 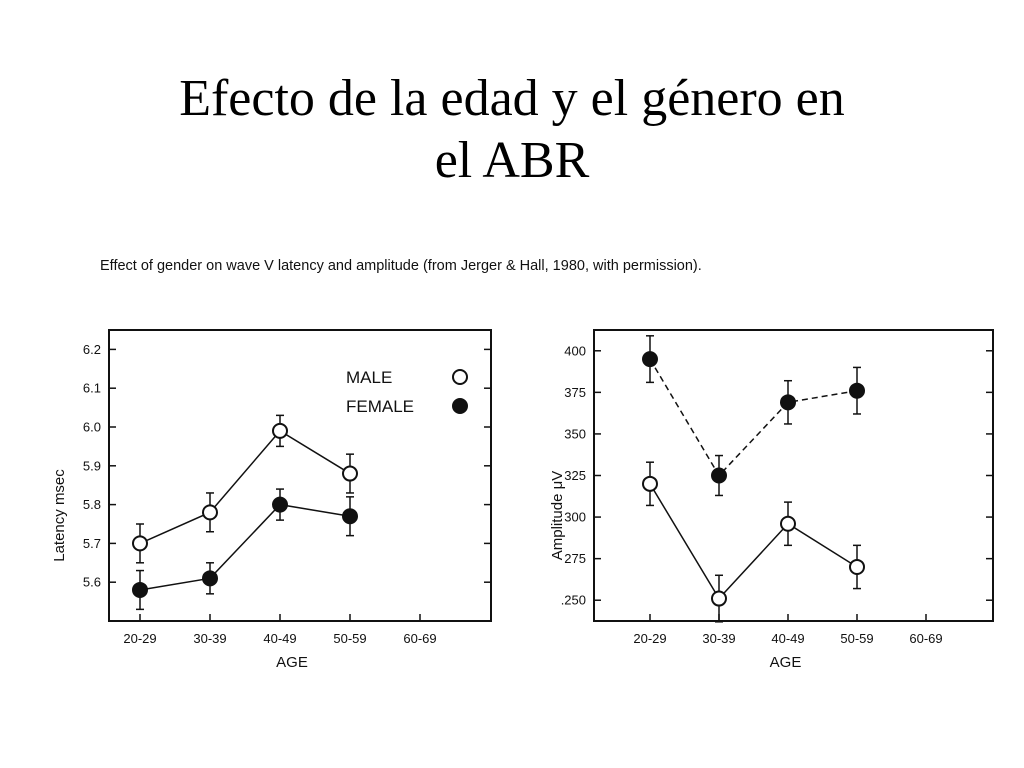 I want to click on y-tick-label: 5.8, so click(x=92, y=504).